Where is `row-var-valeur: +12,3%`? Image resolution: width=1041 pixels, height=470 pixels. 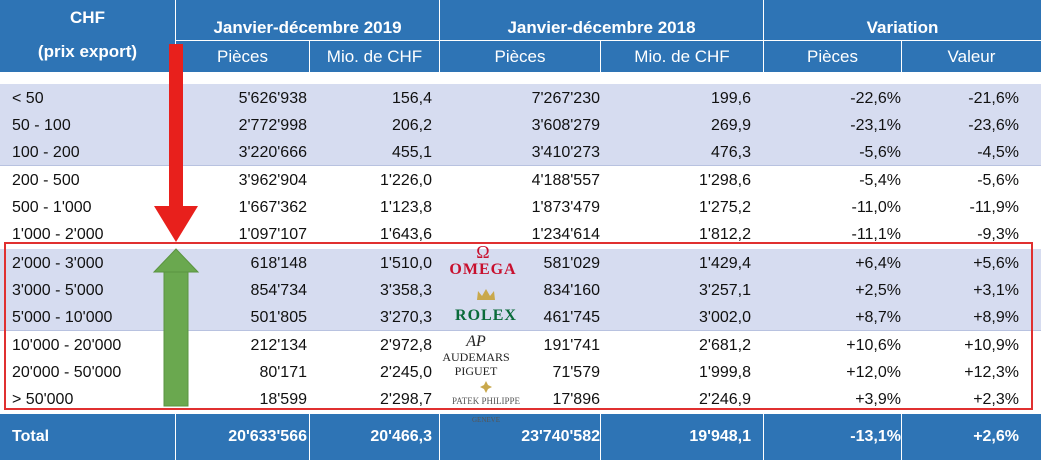 row-var-valeur: +12,3% is located at coordinates (991, 372).